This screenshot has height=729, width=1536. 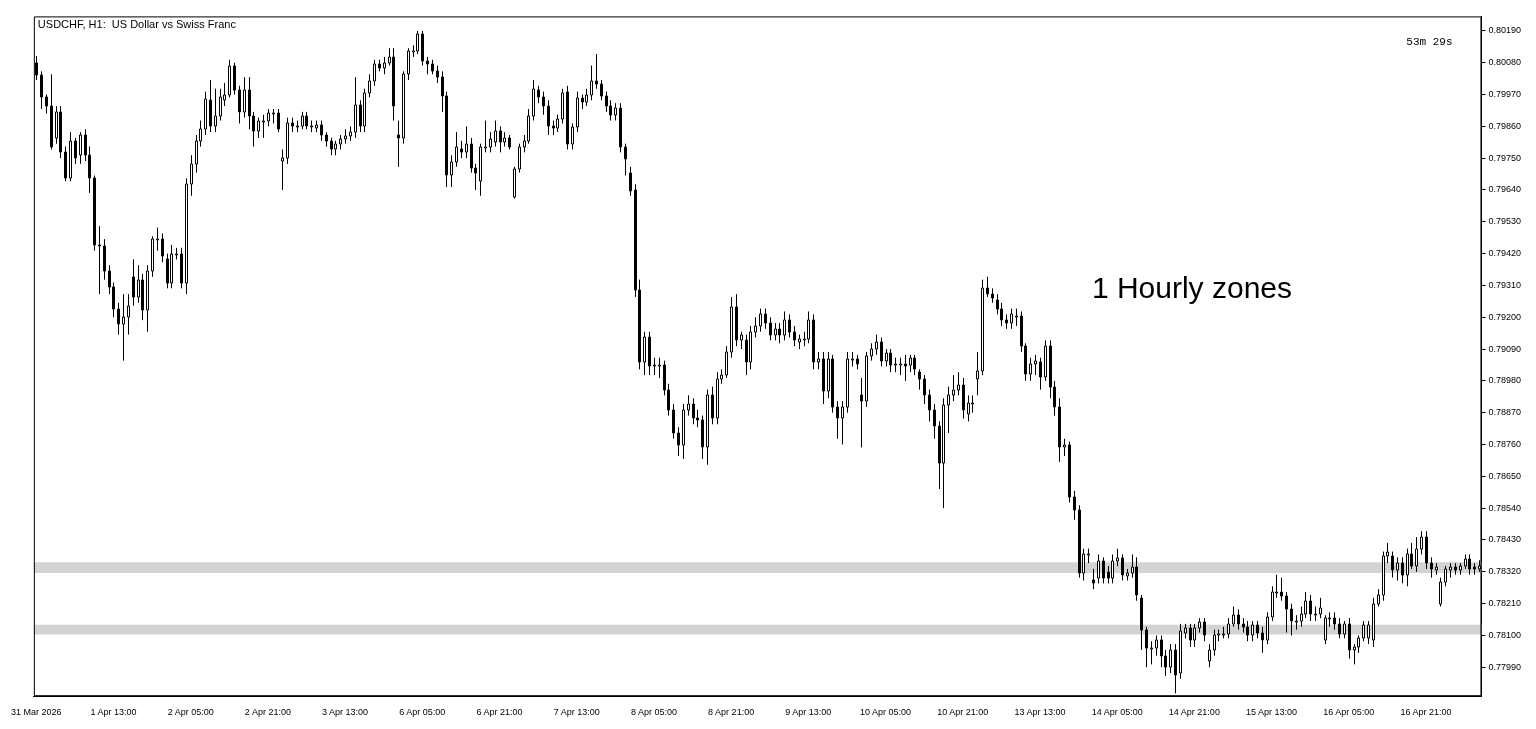 What do you see at coordinates (1505, 539) in the screenshot?
I see `y-tick-label: 0.78430` at bounding box center [1505, 539].